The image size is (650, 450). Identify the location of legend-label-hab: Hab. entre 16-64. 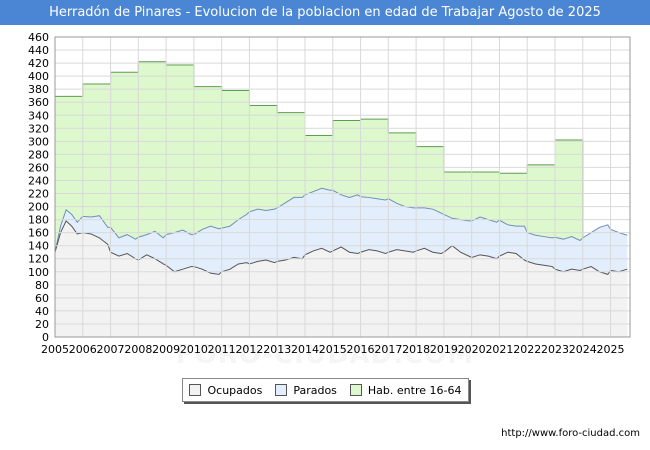
(414, 390).